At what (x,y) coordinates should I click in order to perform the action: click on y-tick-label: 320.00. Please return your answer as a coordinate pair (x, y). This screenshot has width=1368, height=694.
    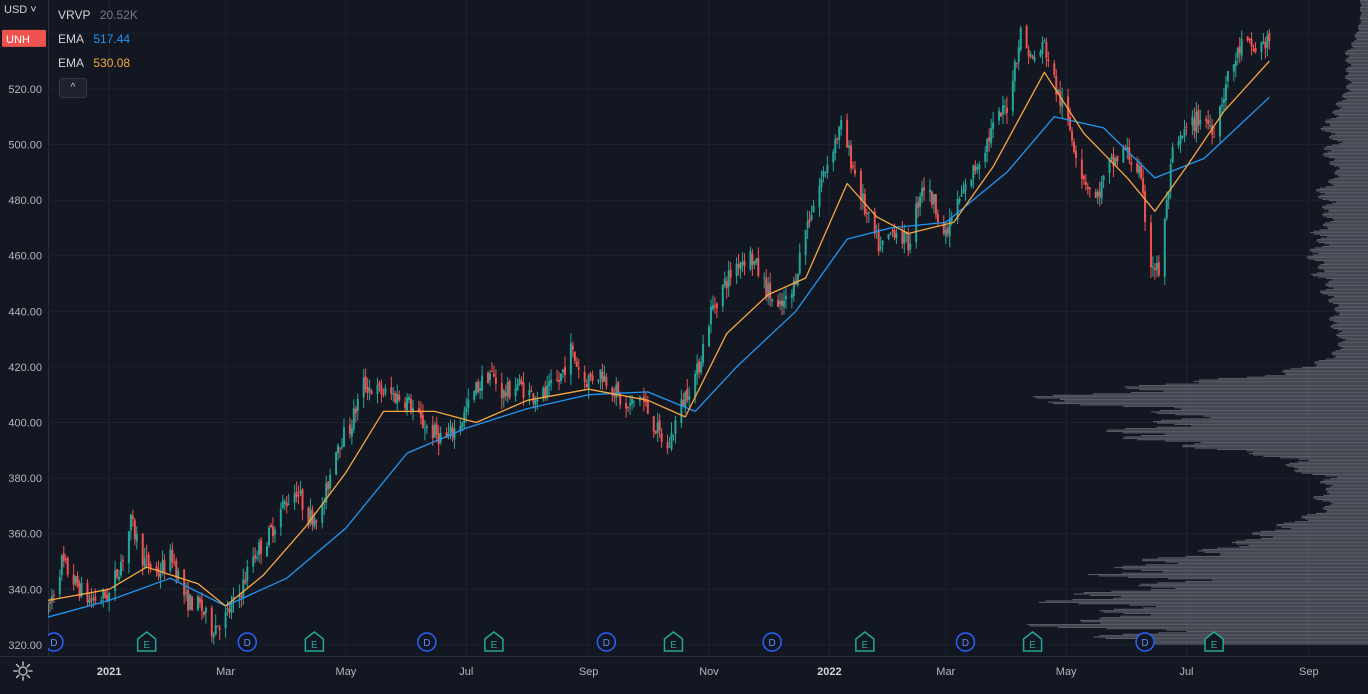
    Looking at the image, I should click on (25, 646).